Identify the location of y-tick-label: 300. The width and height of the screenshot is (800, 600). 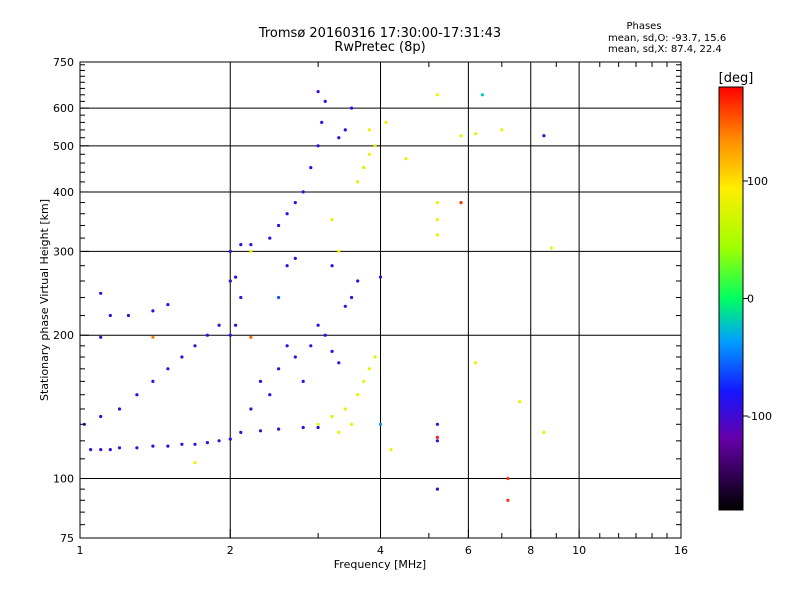
(63, 251).